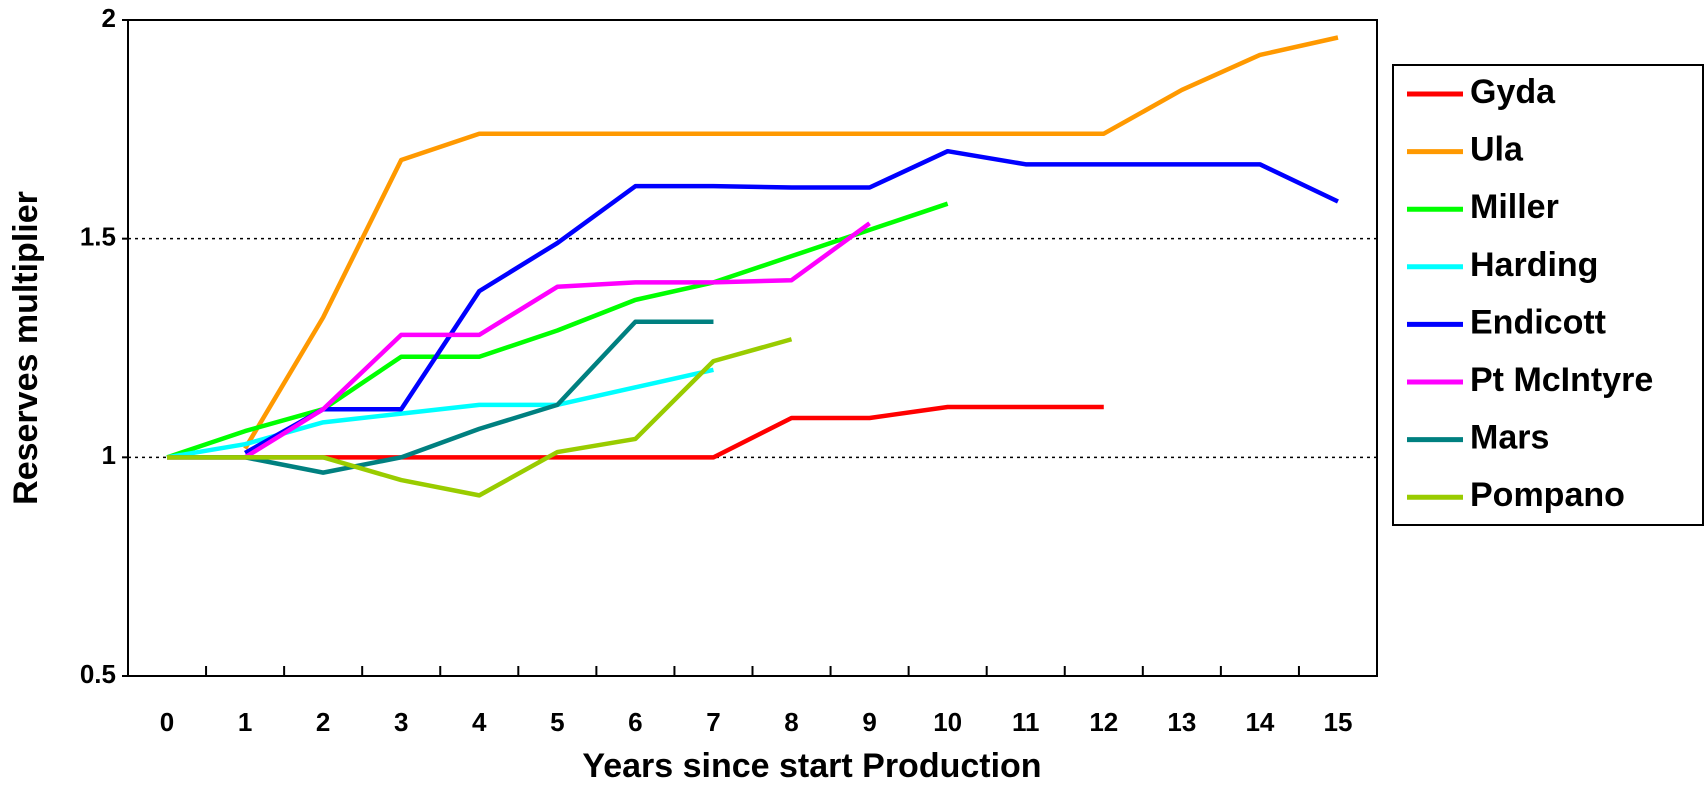 Image resolution: width=1707 pixels, height=790 pixels. I want to click on x-tick-label: 9, so click(869, 722).